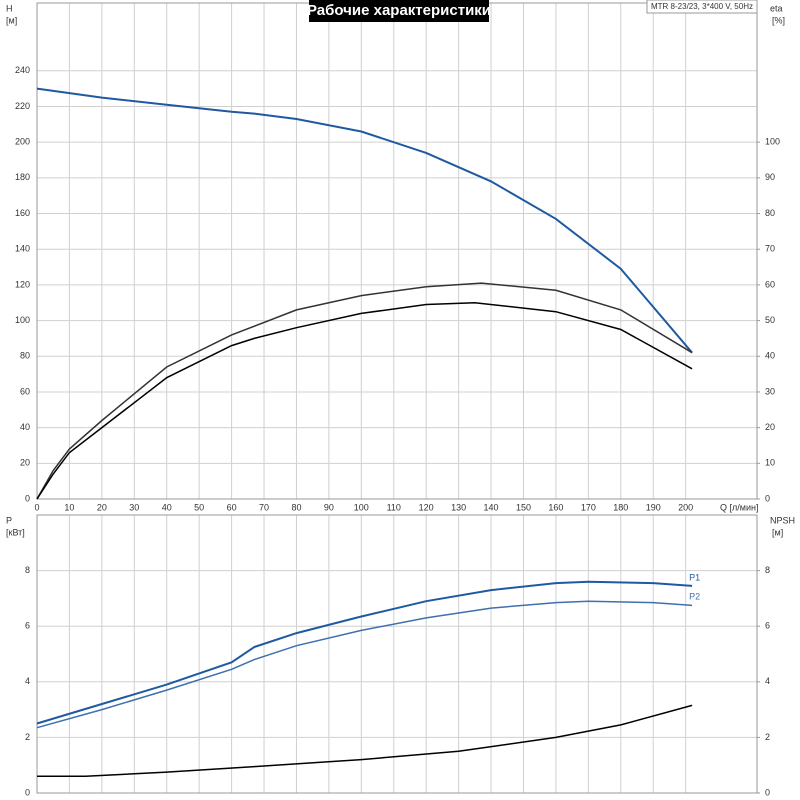  What do you see at coordinates (15, 532) in the screenshot?
I see `y-axis-unit: [кВт]` at bounding box center [15, 532].